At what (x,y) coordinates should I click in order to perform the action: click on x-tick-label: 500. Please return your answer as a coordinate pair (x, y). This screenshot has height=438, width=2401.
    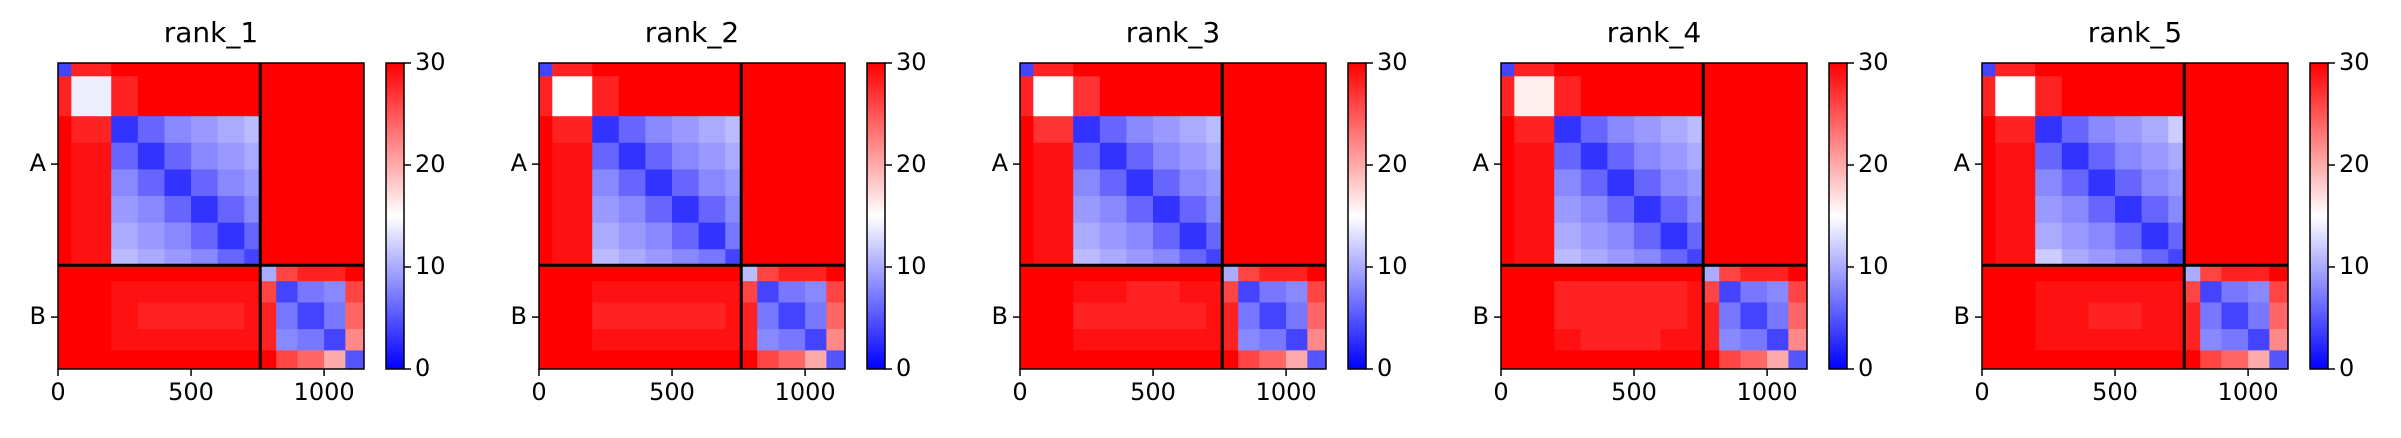
    Looking at the image, I should click on (1153, 392).